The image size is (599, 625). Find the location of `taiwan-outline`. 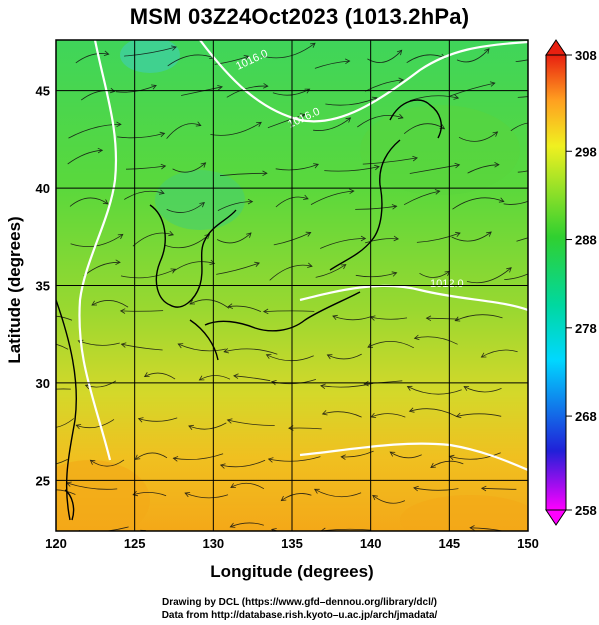

taiwan-outline is located at coordinates (69, 505).